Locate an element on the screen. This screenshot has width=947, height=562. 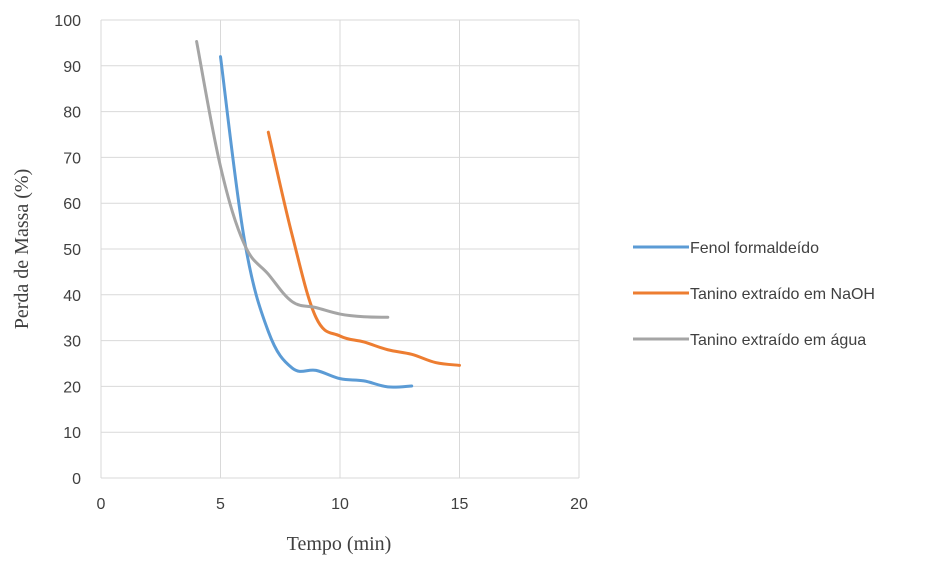
y-tick-label: 50 is located at coordinates (72, 250).